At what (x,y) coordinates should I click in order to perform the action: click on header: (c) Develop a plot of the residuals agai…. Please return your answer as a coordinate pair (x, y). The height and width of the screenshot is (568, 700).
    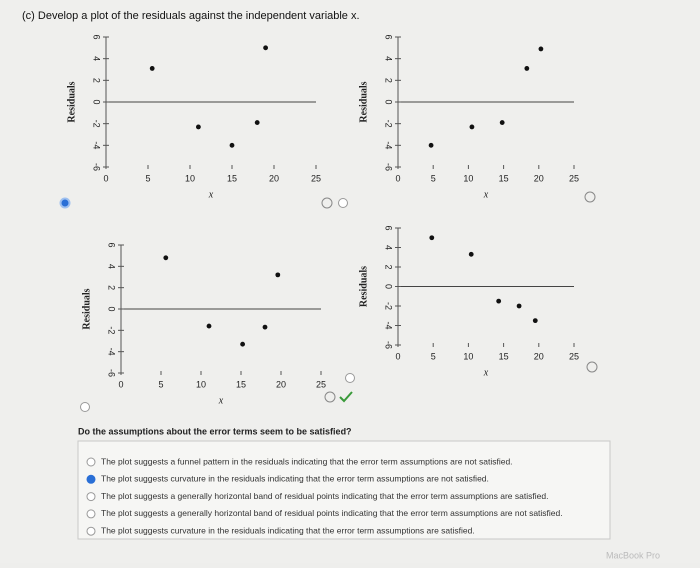
    Looking at the image, I should click on (191, 16).